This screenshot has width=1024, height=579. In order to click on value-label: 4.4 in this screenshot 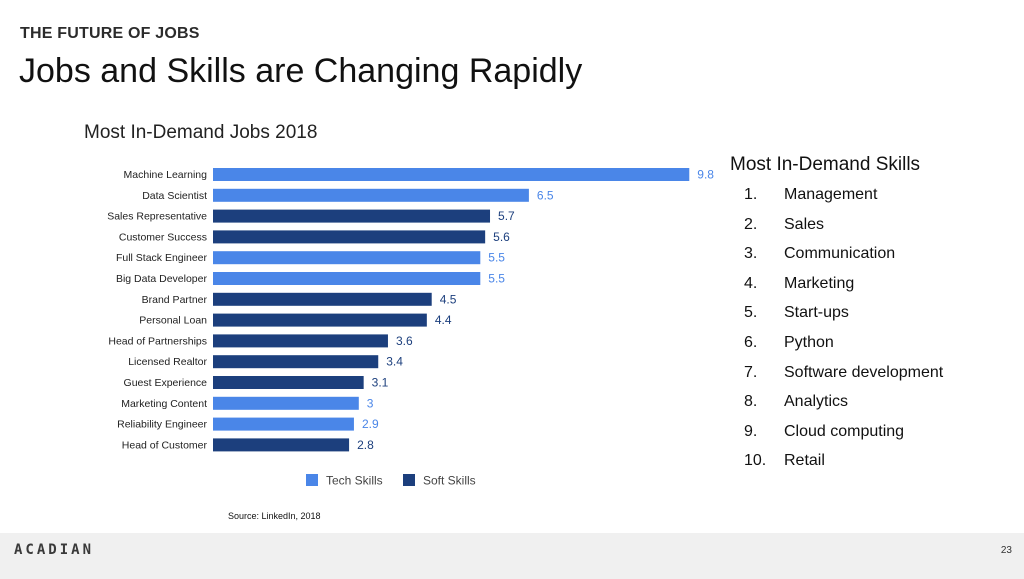, I will do `click(443, 320)`.